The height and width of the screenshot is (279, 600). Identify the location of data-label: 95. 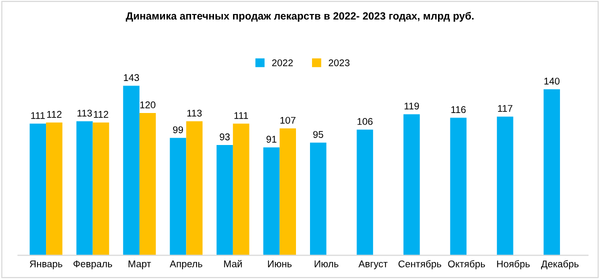
(318, 134).